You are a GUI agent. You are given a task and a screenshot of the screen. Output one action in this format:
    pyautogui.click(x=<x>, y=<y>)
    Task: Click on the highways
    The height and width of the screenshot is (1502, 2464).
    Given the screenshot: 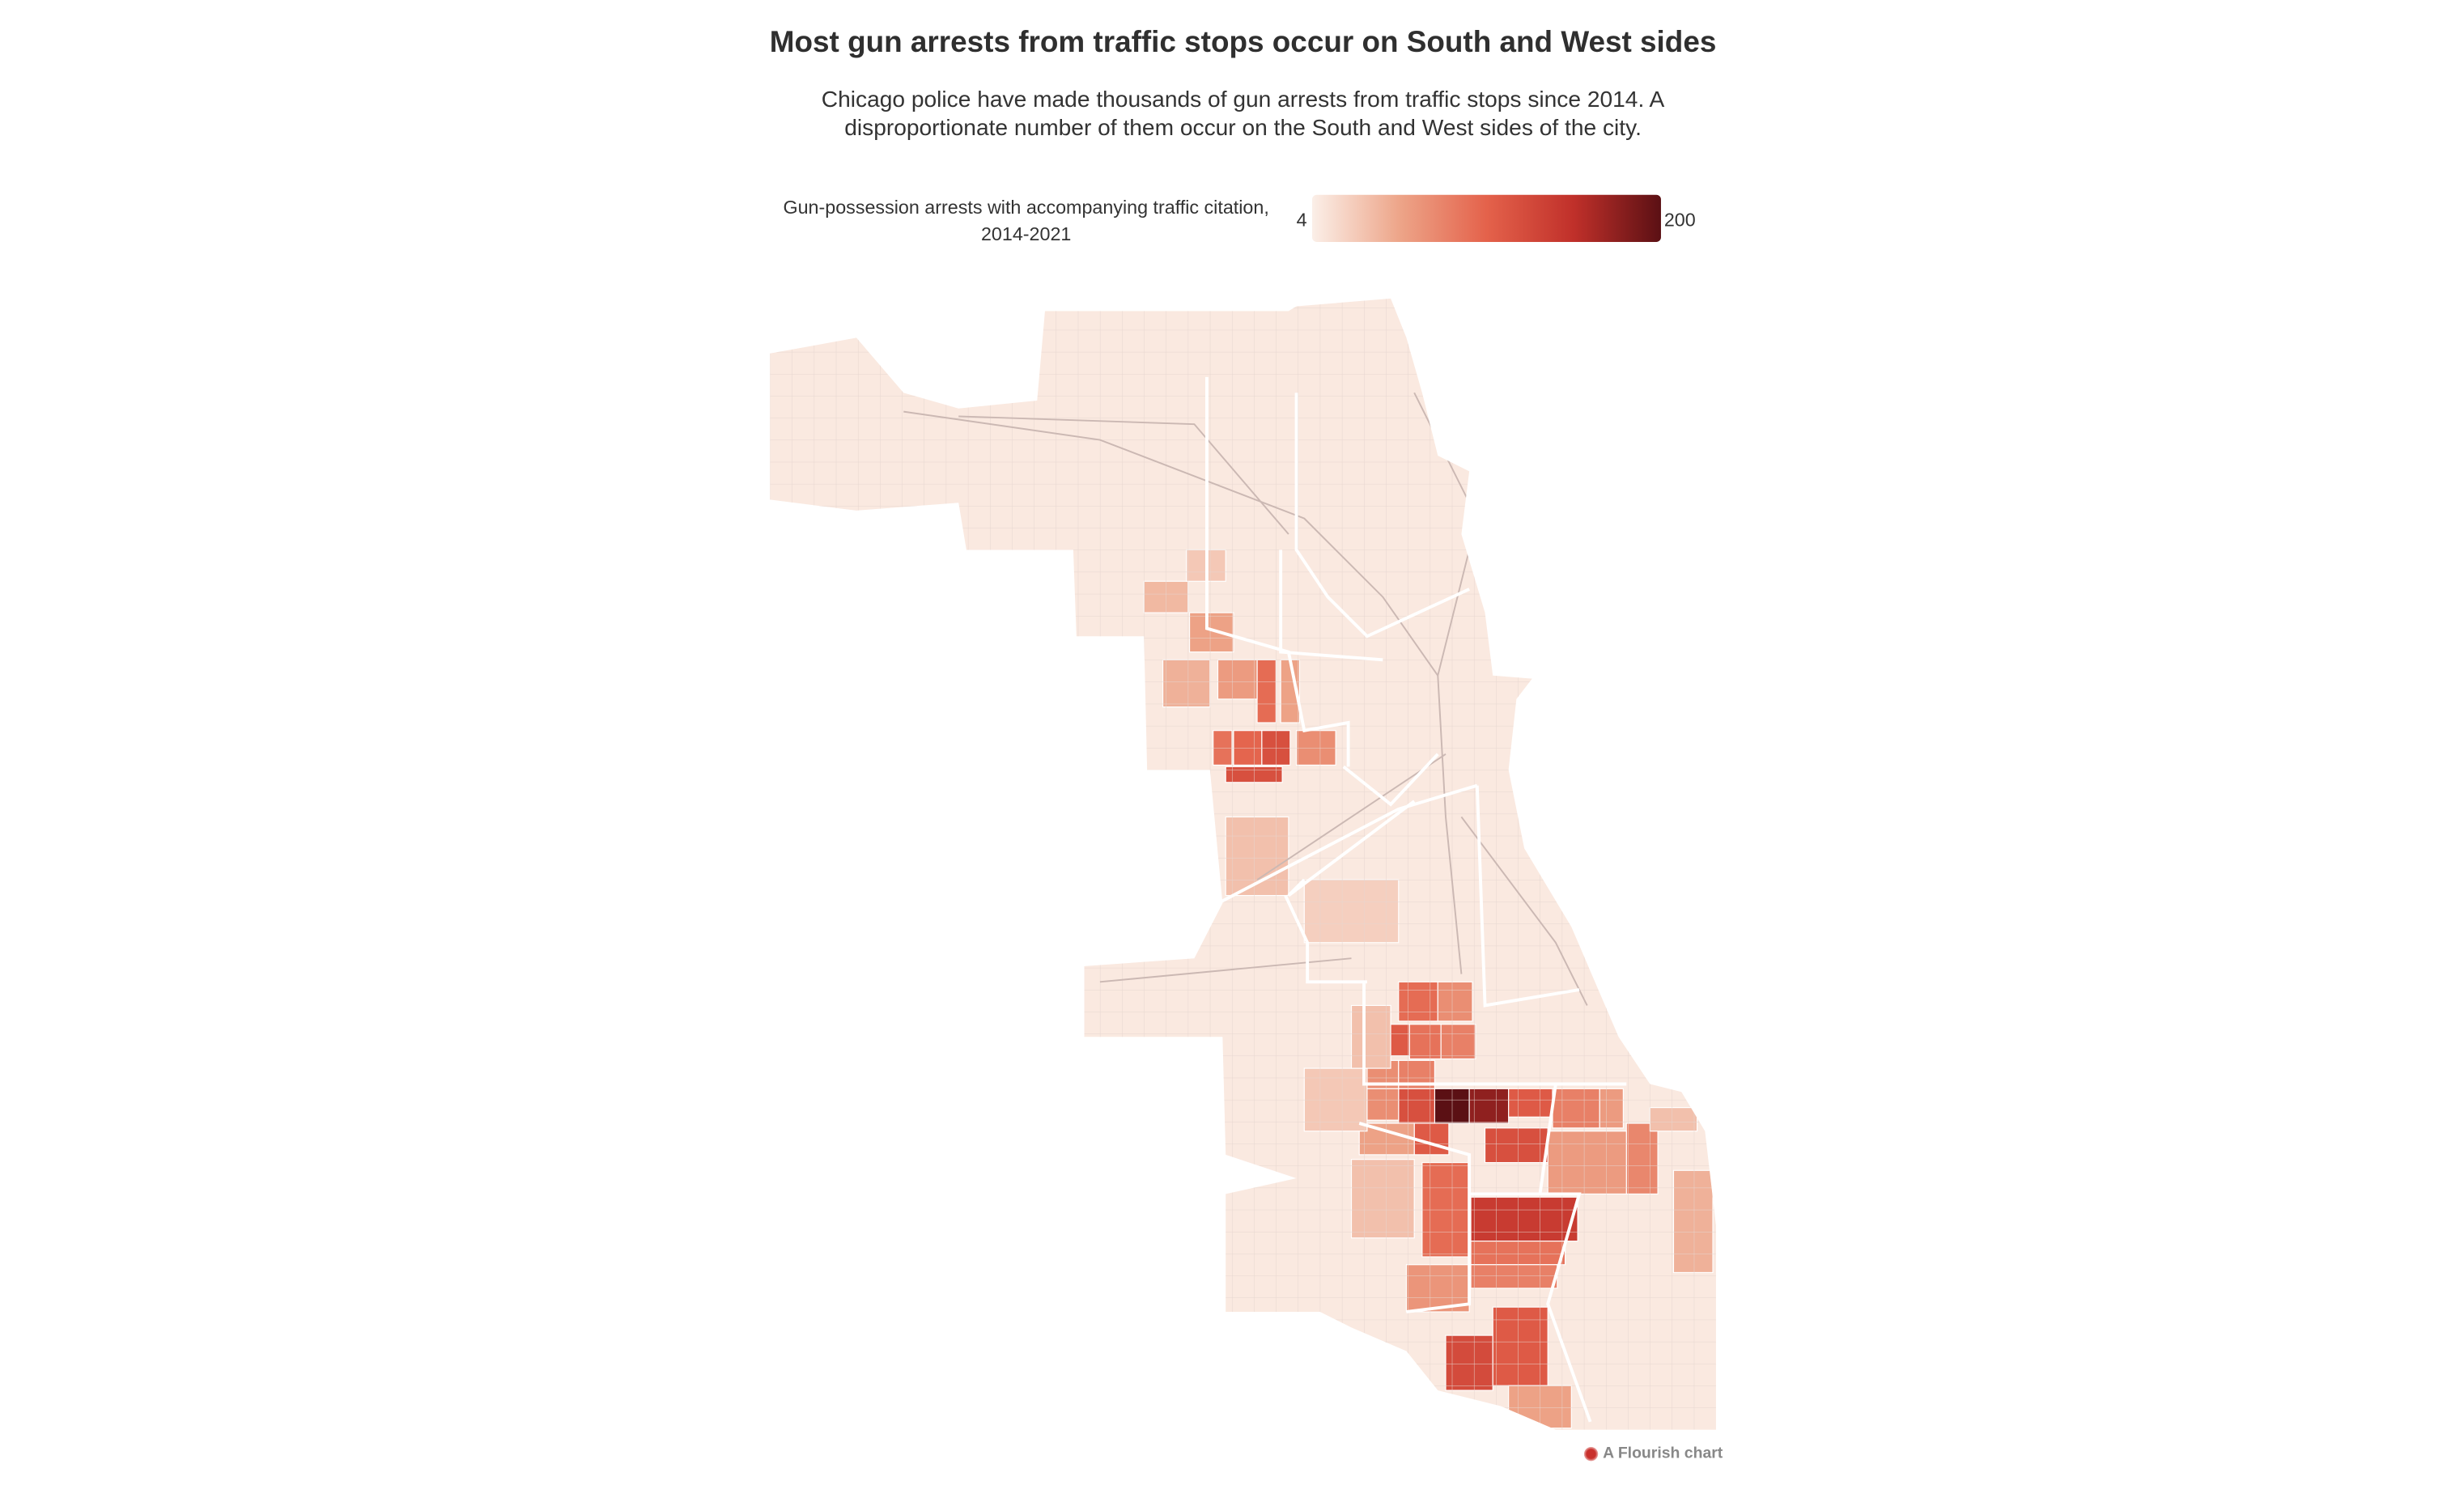 What is the action you would take?
    pyautogui.click(x=1246, y=699)
    